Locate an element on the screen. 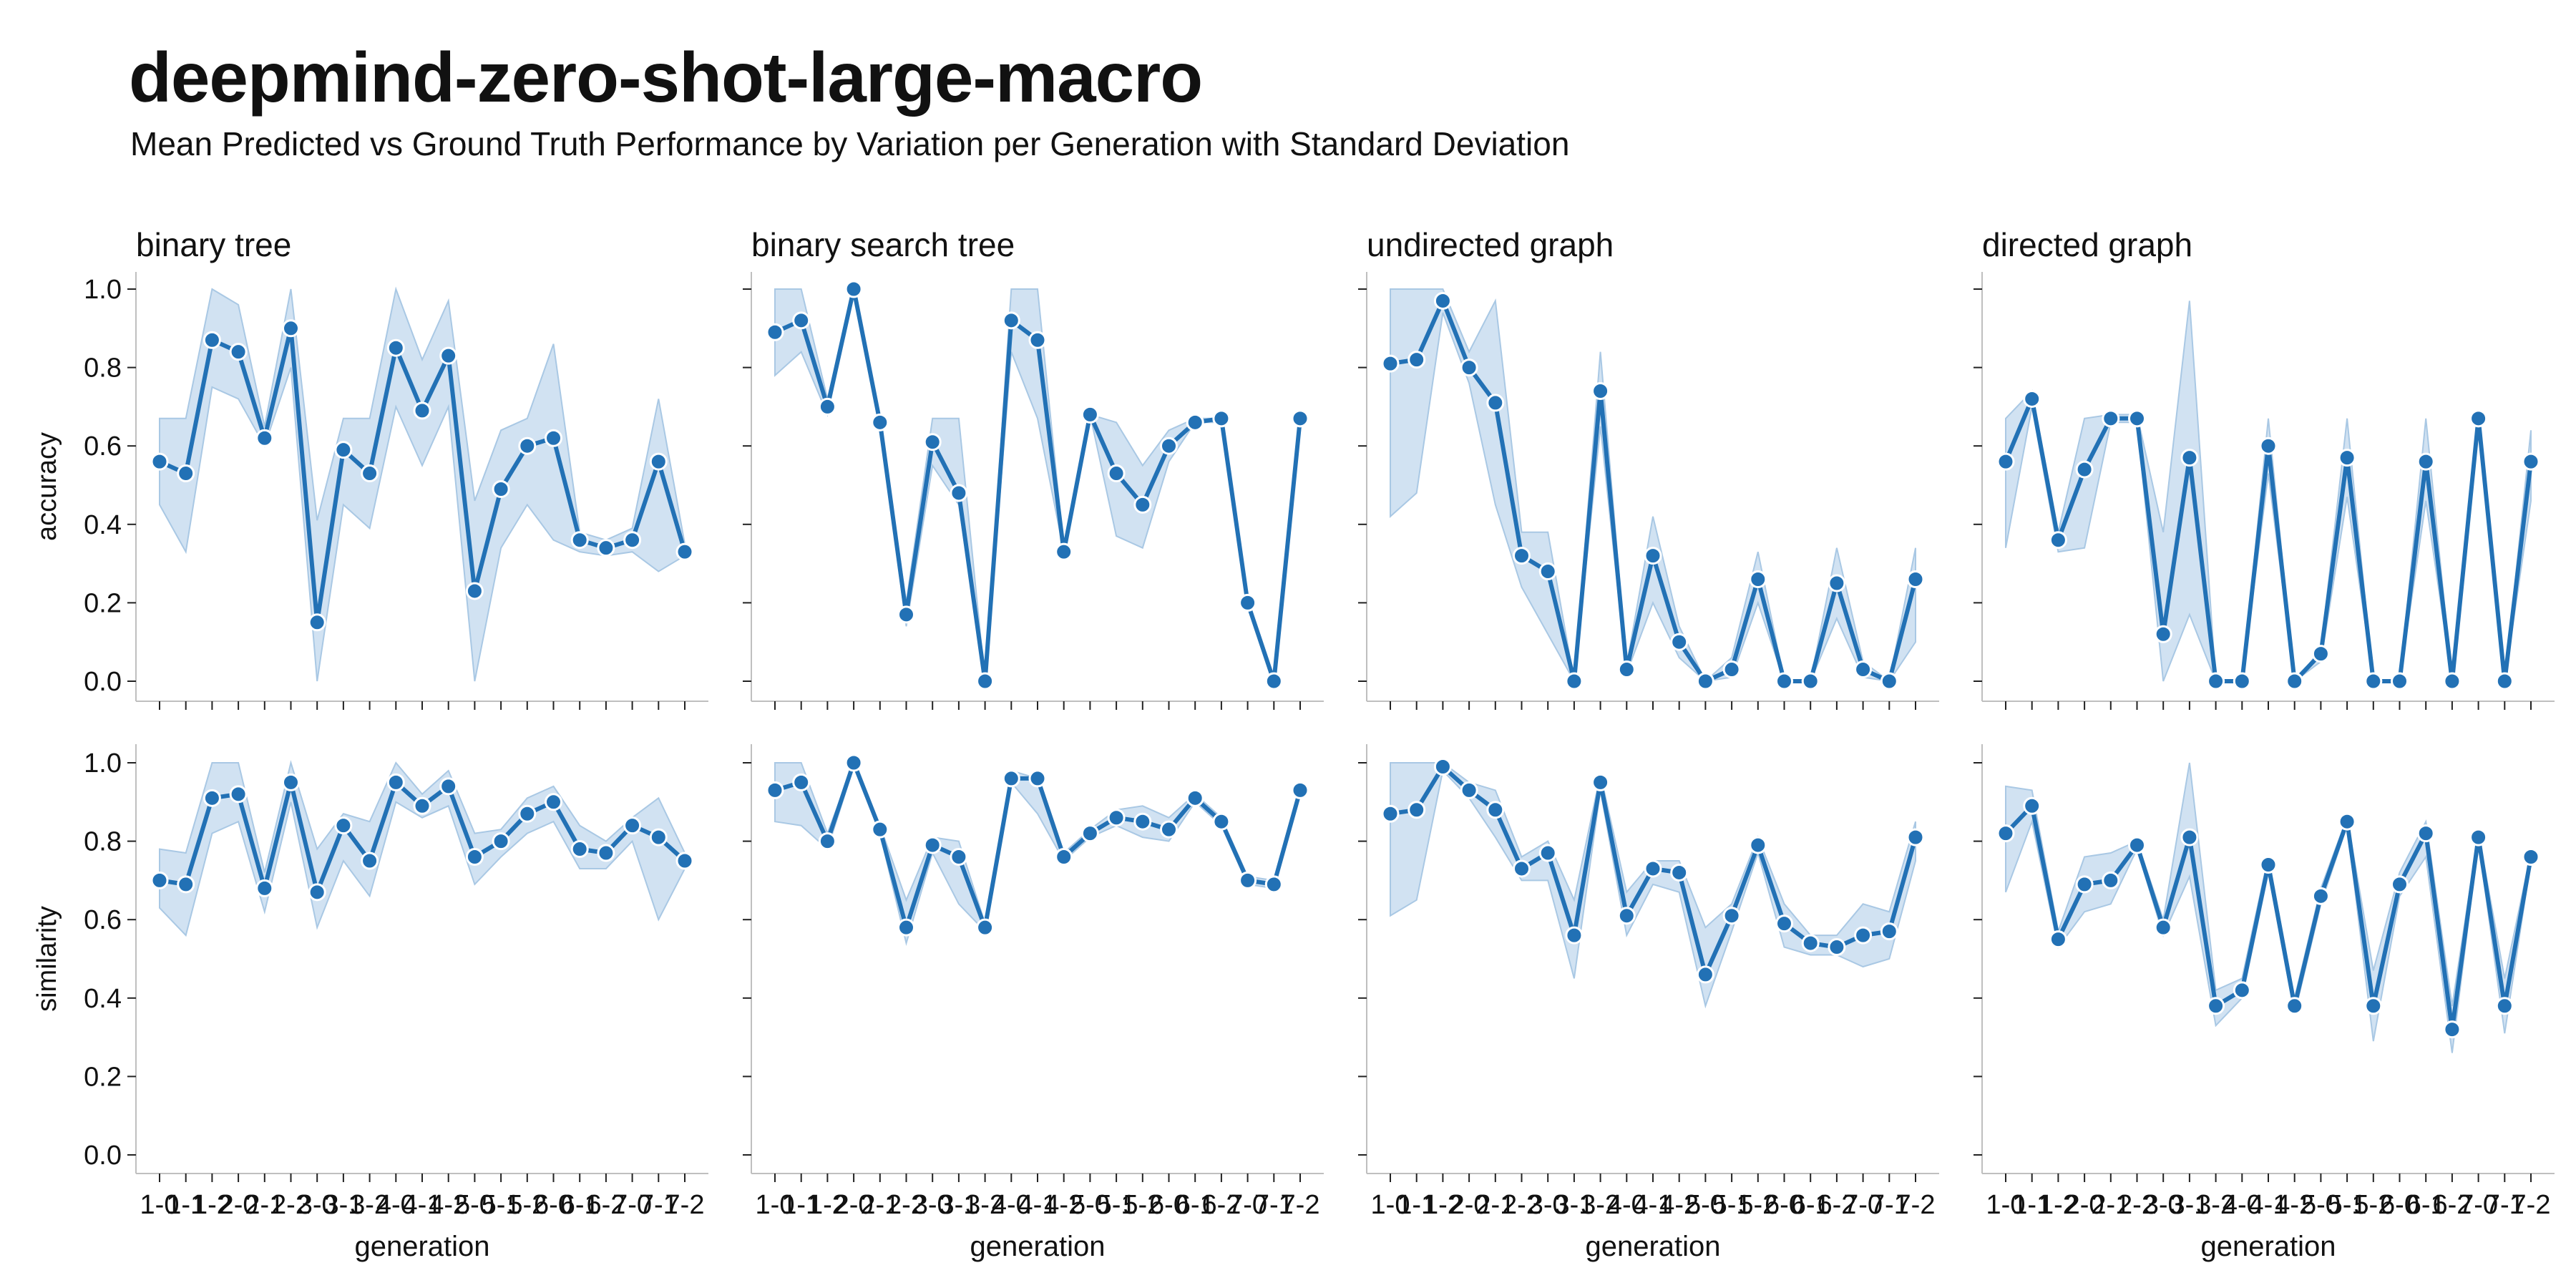 The image size is (2576, 1288). x-tick-label: 7-2 is located at coordinates (1916, 1205).